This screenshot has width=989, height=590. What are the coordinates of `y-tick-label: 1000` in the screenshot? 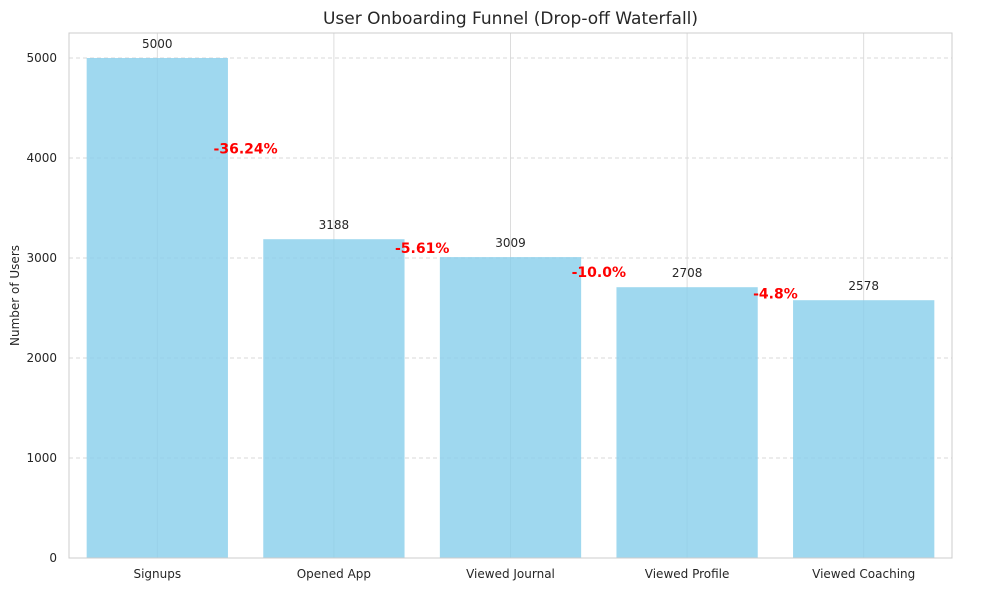 It's located at (41, 458).